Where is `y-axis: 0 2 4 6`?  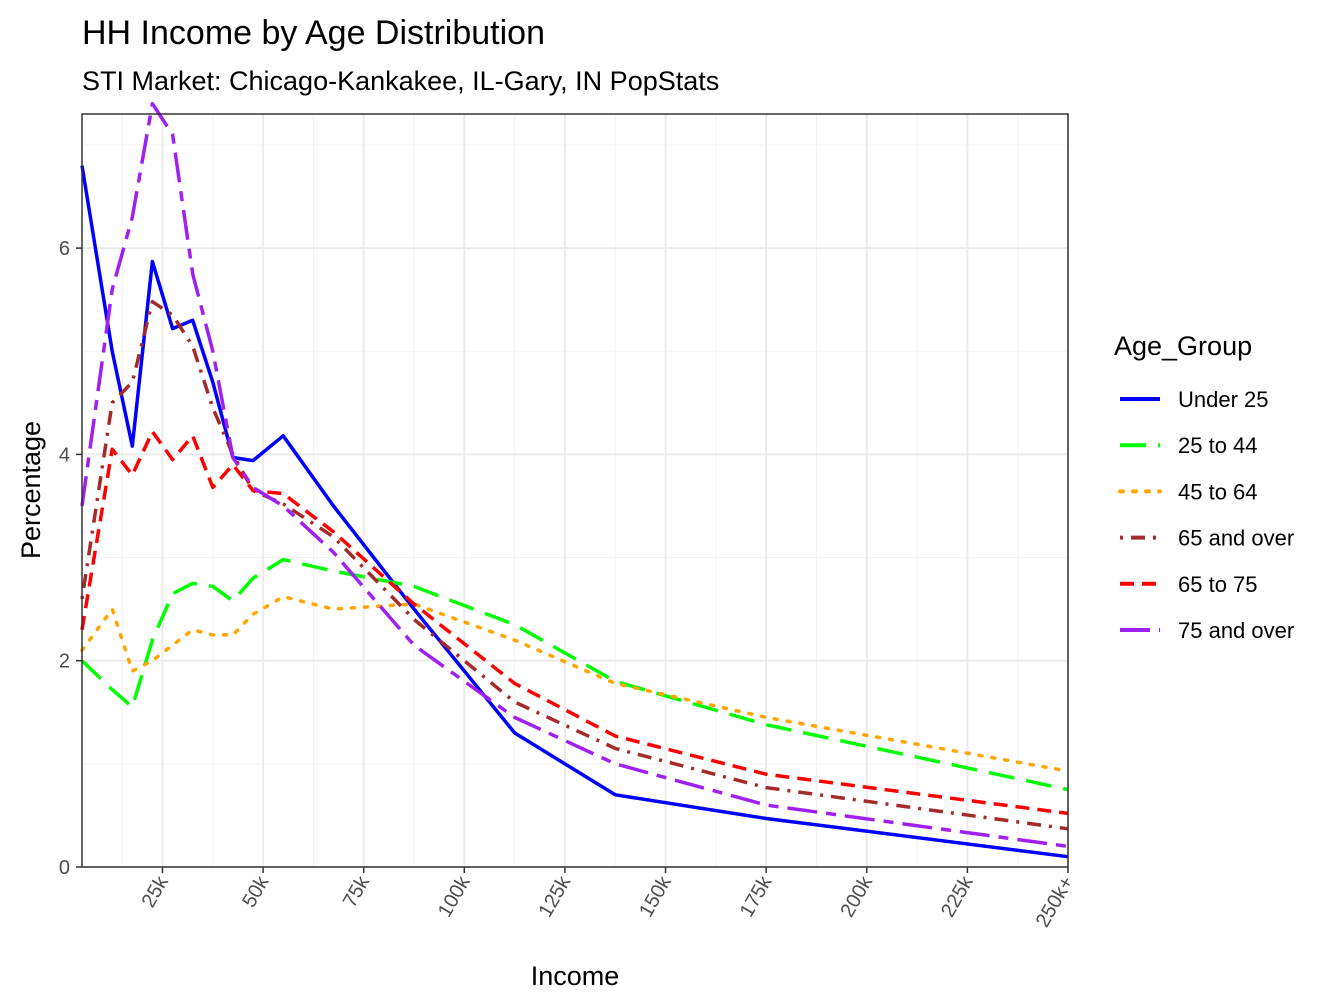
y-axis: 0 2 4 6 is located at coordinates (70, 558).